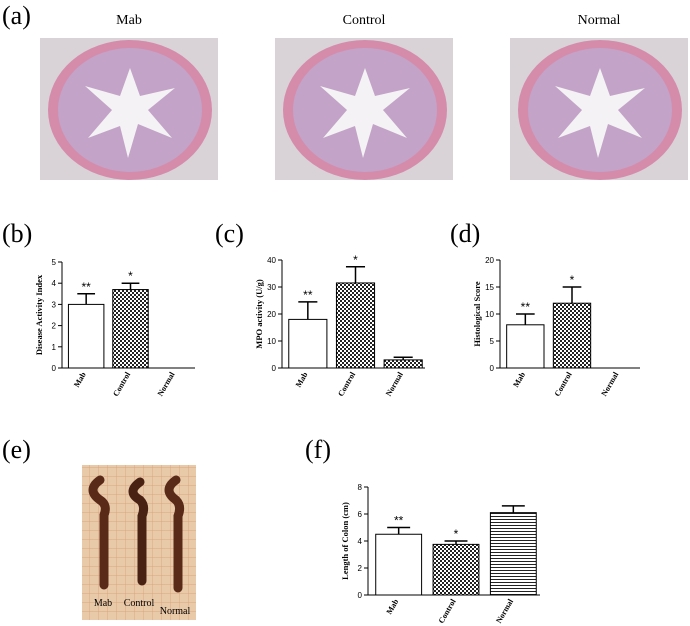 The width and height of the screenshot is (690, 626). I want to click on image-caption: Normal, so click(599, 20).